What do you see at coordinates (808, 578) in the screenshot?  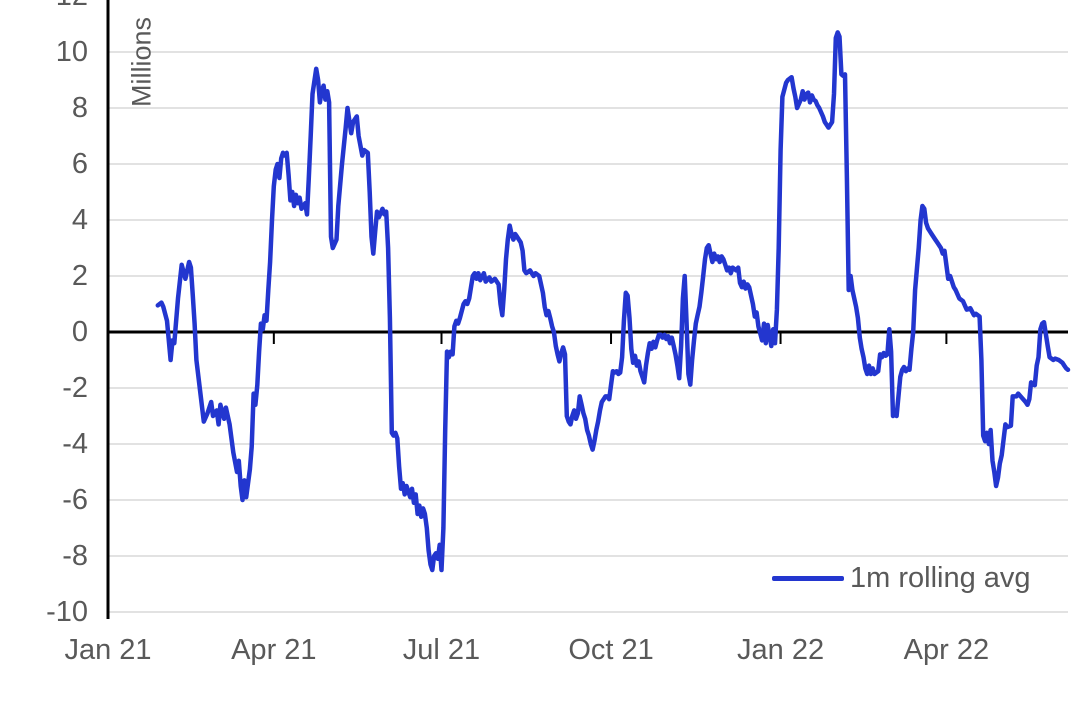 I see `legend-line-swatch` at bounding box center [808, 578].